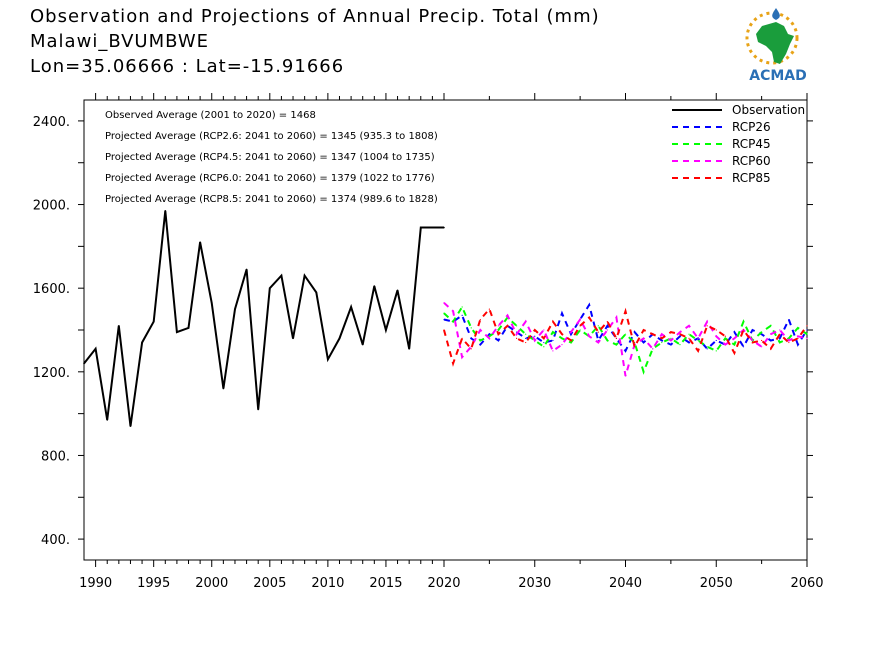  I want to click on legend-label: RCP85, so click(751, 178).